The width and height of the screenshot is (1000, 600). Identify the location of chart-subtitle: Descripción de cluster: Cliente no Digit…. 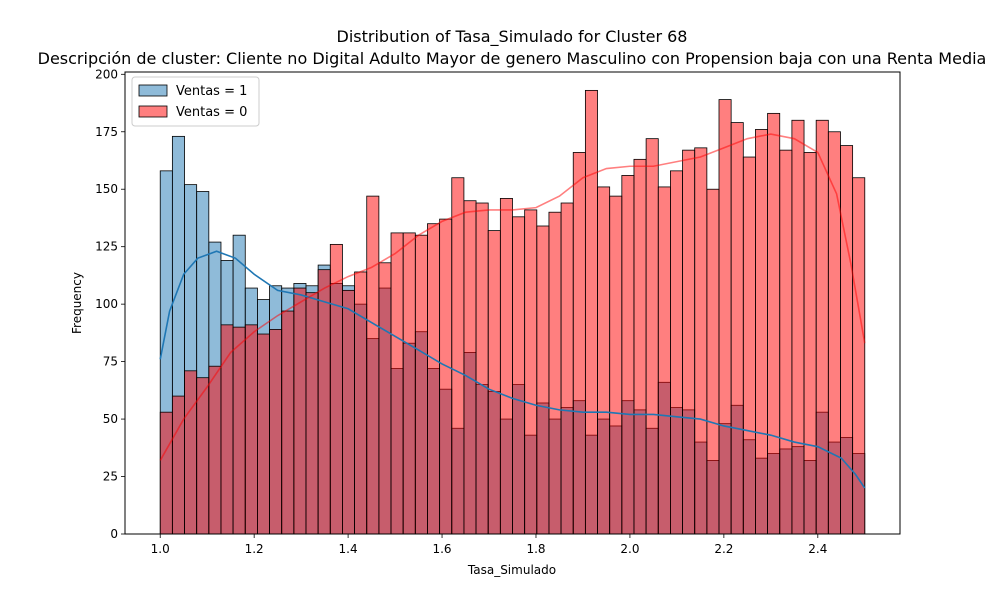
(512, 58).